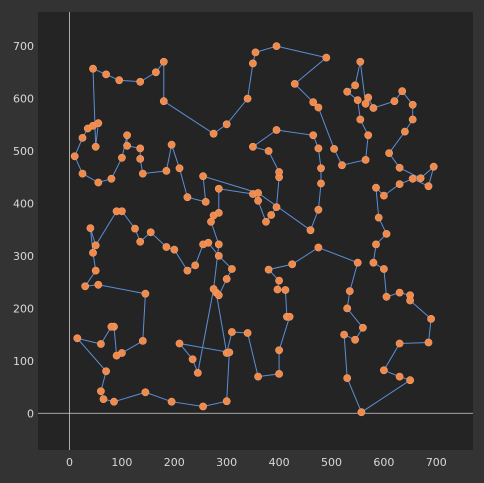  What do you see at coordinates (23, 46) in the screenshot?
I see `y-tick-label: 700` at bounding box center [23, 46].